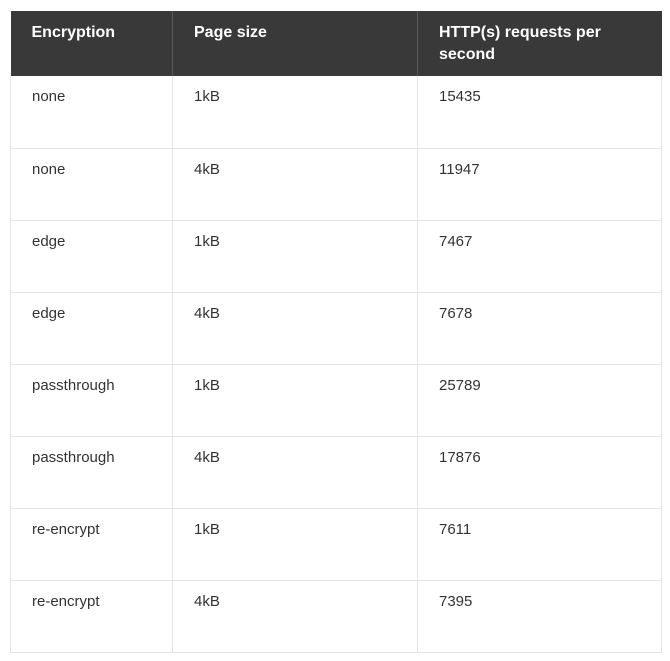 The width and height of the screenshot is (670, 661). I want to click on table-row: none 1kB 15435, so click(336, 112).